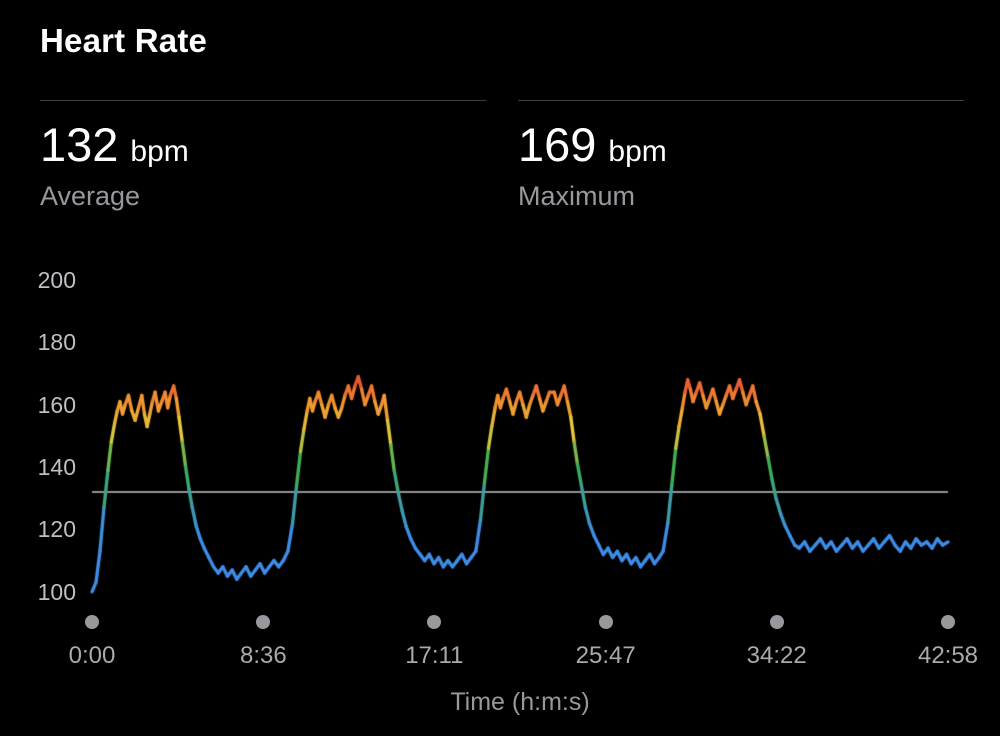  Describe the element at coordinates (159, 151) in the screenshot. I see `average-unit: bpm` at that location.